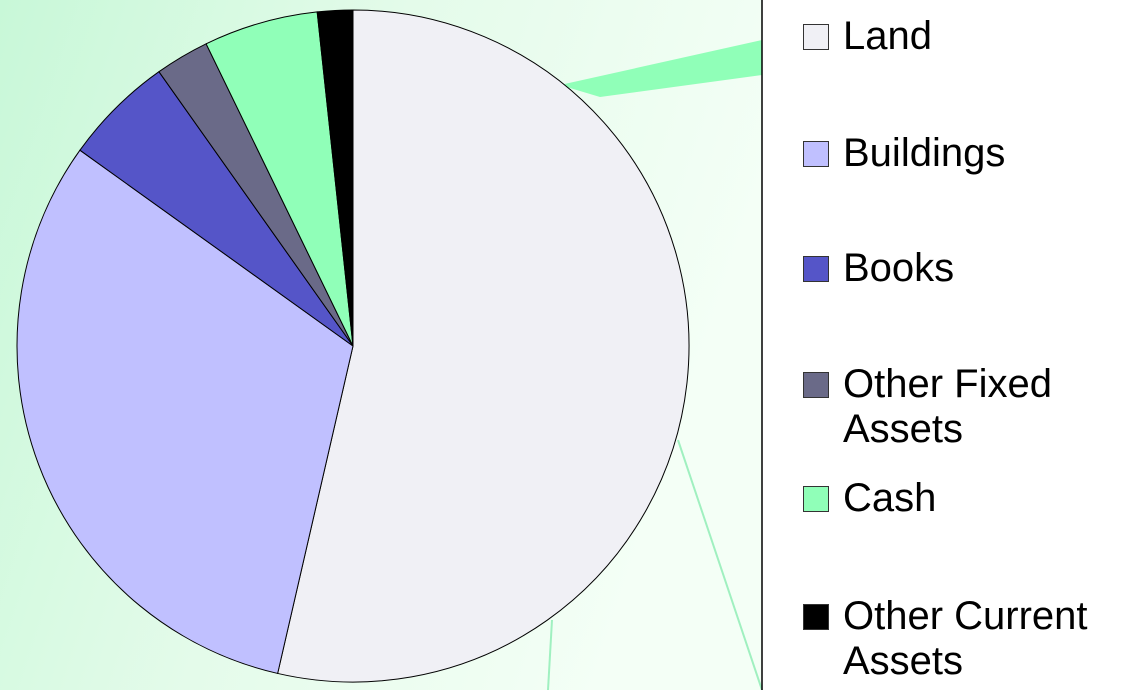 This screenshot has width=1142, height=690. I want to click on legend-label: Other Current Assets, so click(965, 638).